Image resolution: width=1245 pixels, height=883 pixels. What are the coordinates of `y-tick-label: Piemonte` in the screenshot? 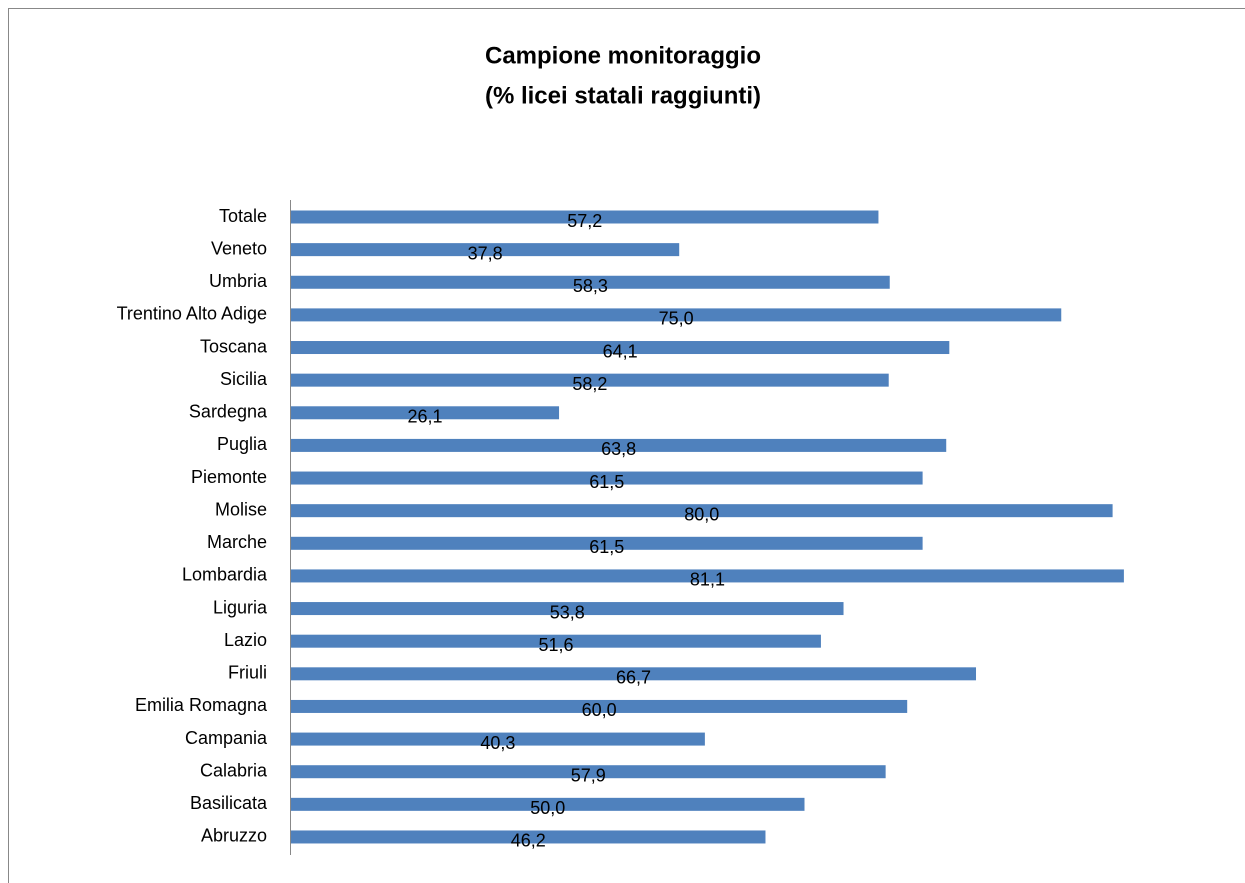 It's located at (229, 477).